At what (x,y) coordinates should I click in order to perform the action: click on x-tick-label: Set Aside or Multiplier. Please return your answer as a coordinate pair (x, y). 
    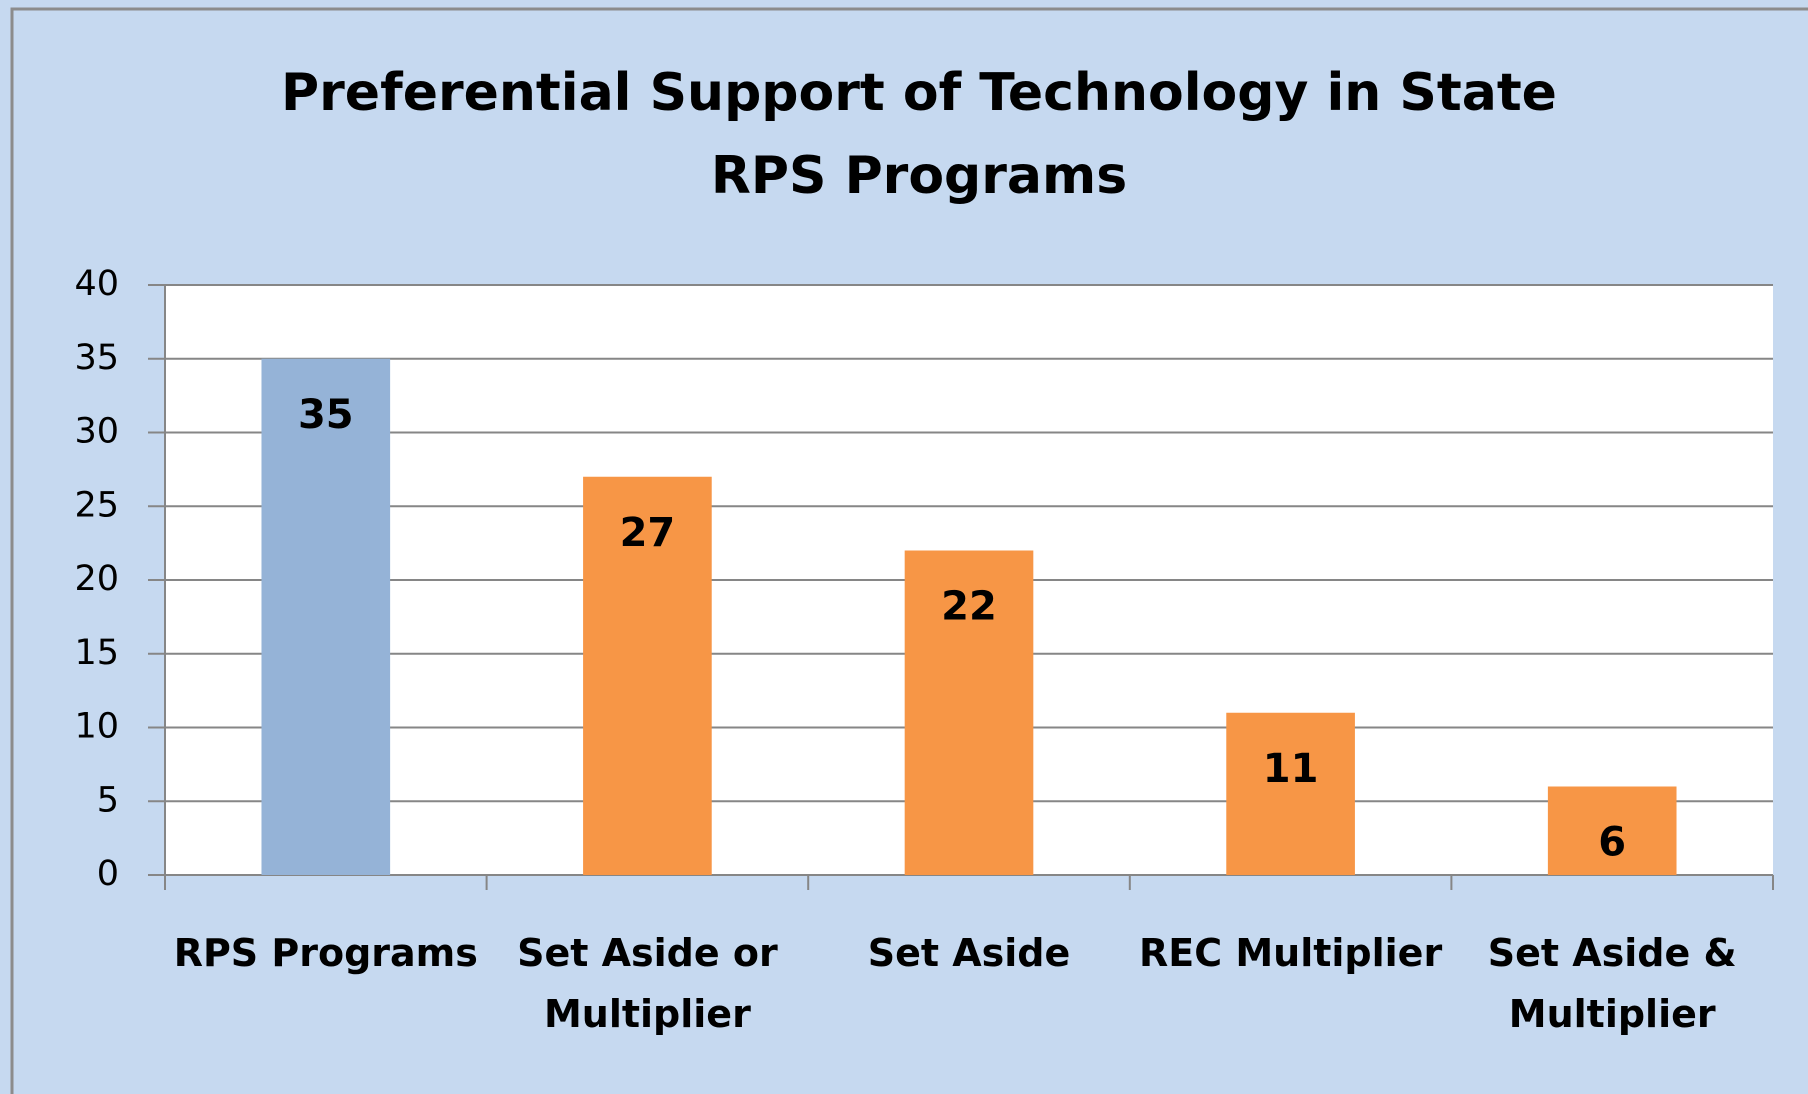
    Looking at the image, I should click on (647, 983).